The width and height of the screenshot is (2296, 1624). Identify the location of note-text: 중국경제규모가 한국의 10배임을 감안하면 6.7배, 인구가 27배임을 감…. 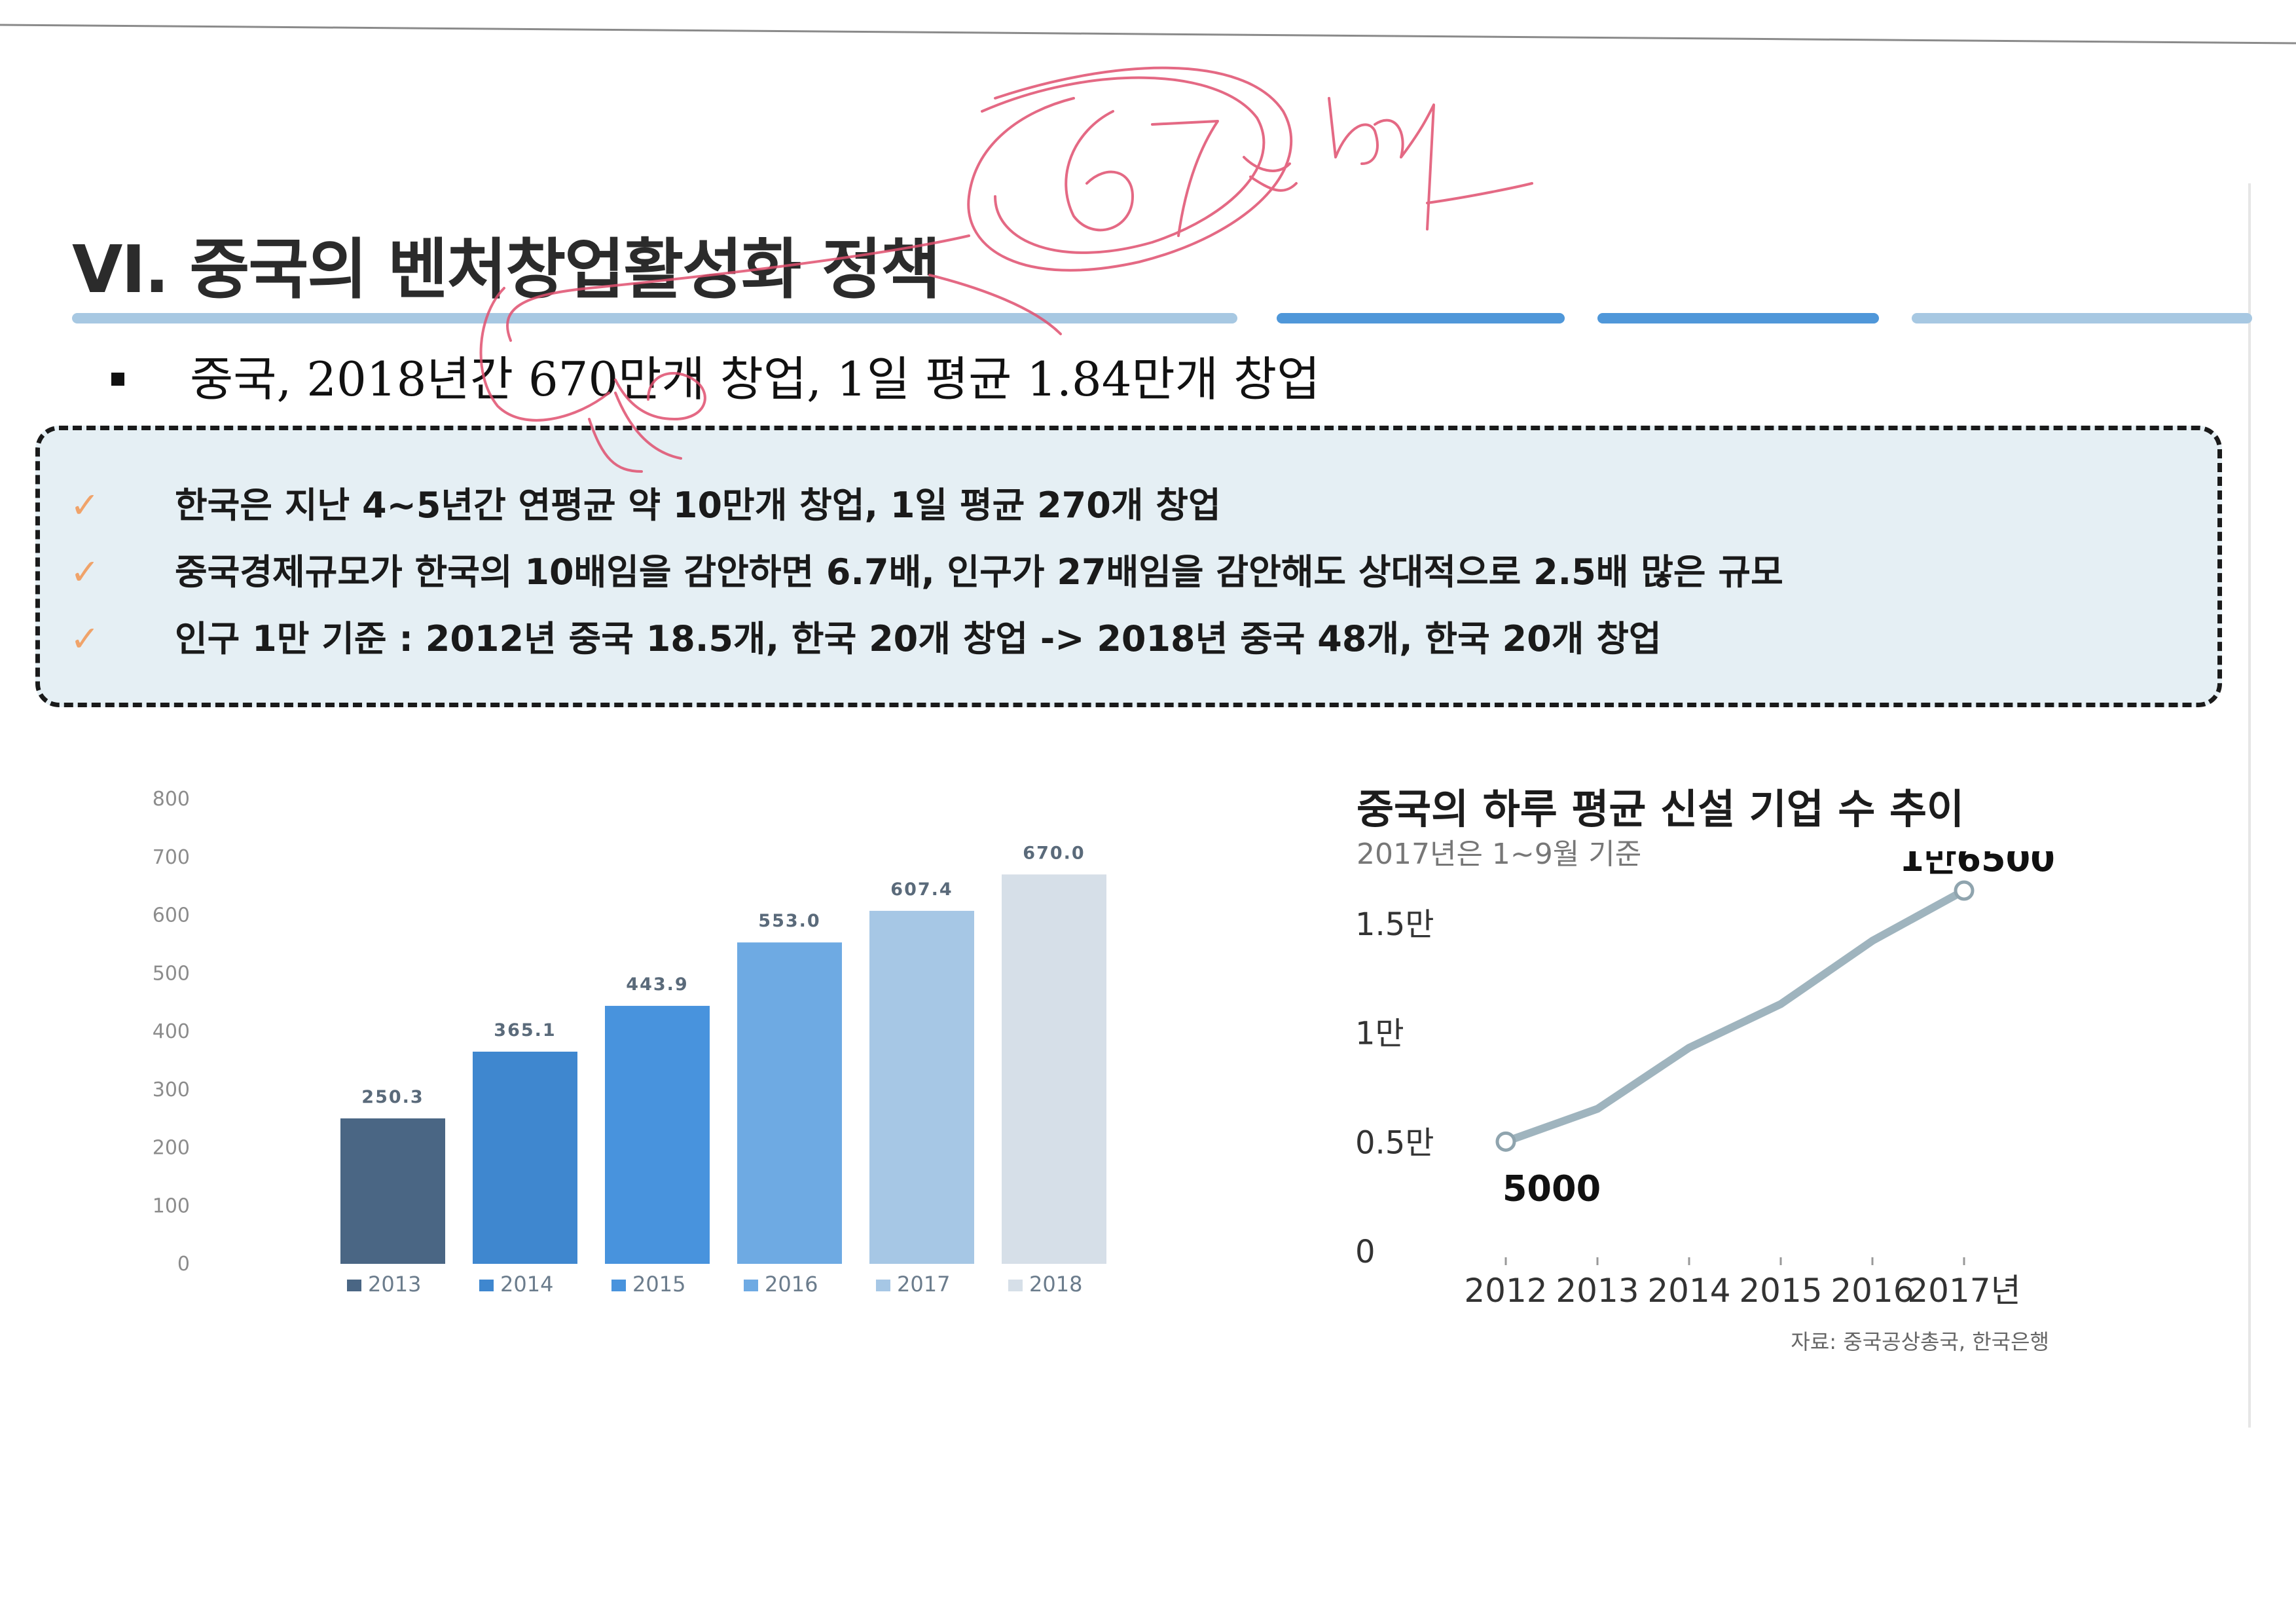
(979, 572).